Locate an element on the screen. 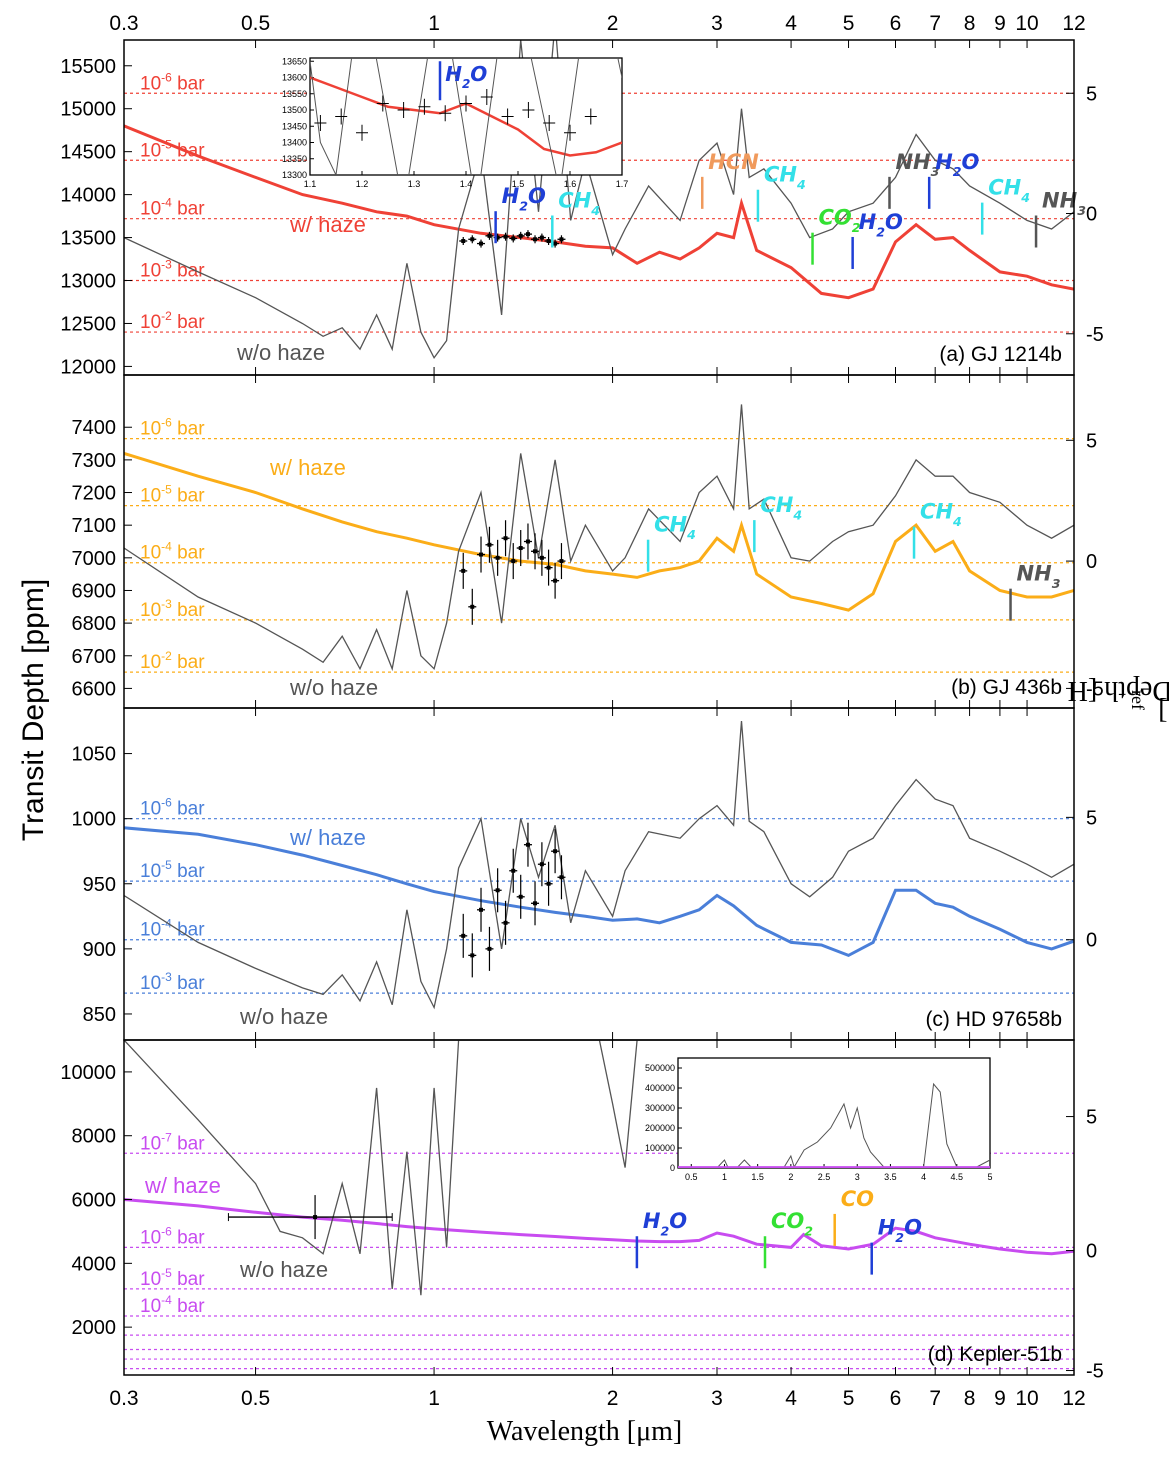  molecule-label-main: NH is located at coordinates (1035, 574).